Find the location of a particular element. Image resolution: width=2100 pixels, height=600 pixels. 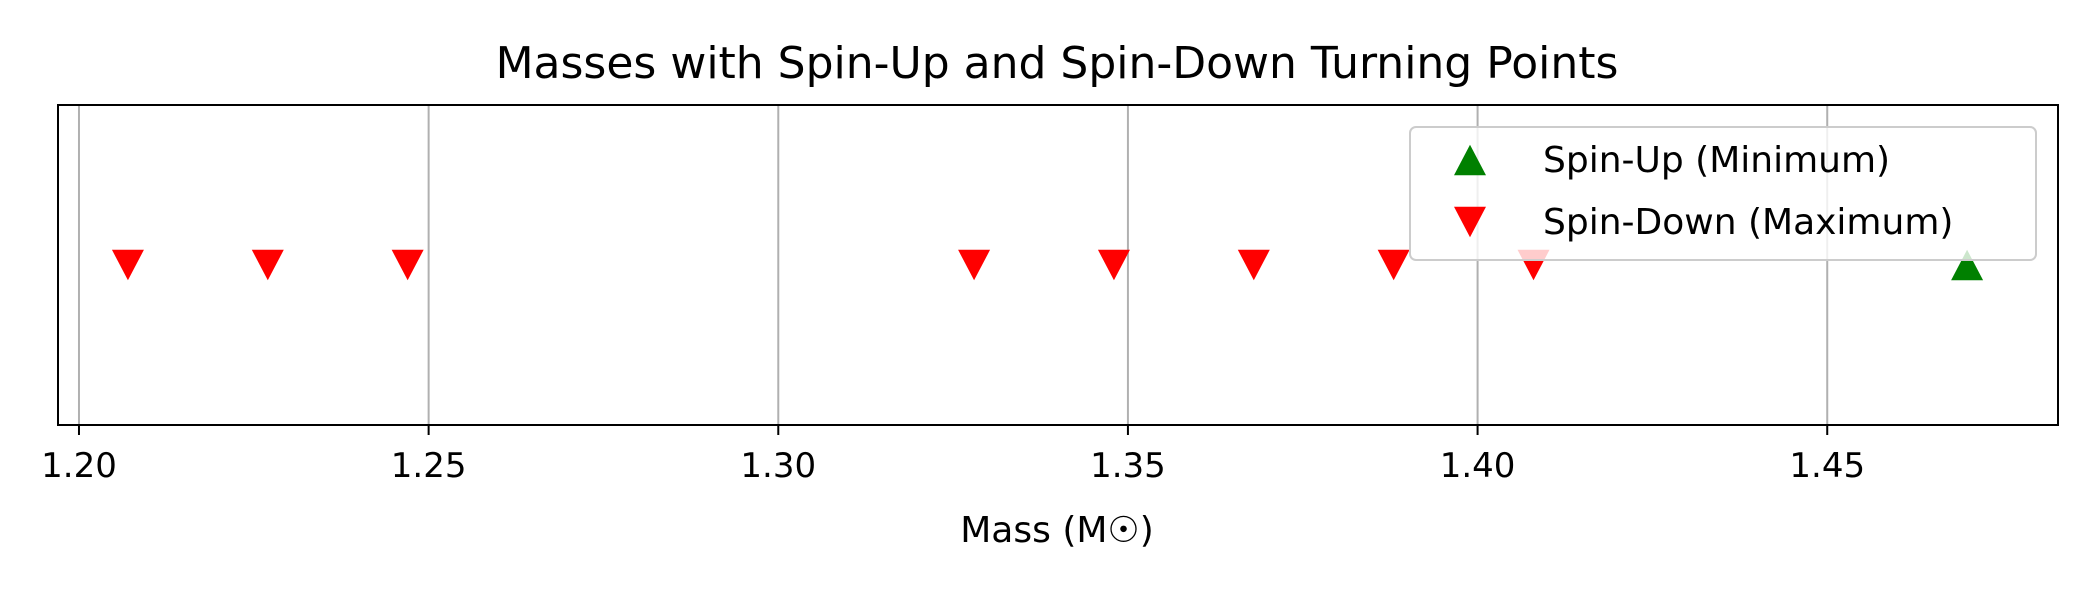

x-tick-label: 1.25 is located at coordinates (429, 466).